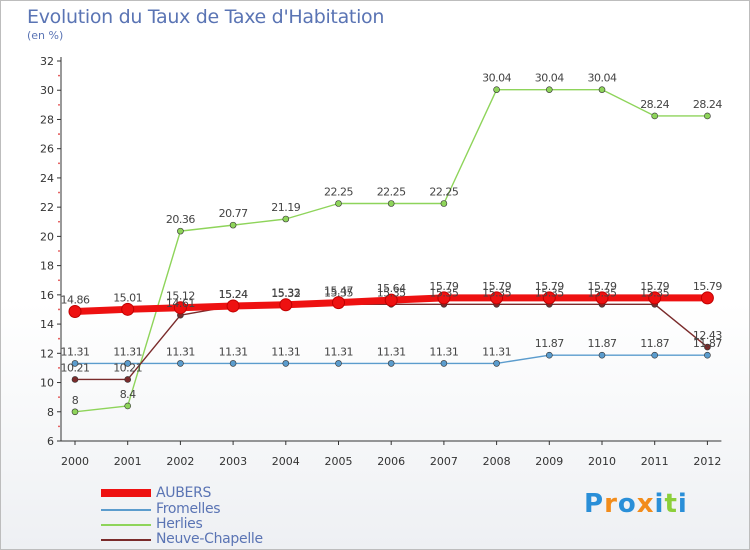  I want to click on x-tick-label: 2009, so click(549, 461).